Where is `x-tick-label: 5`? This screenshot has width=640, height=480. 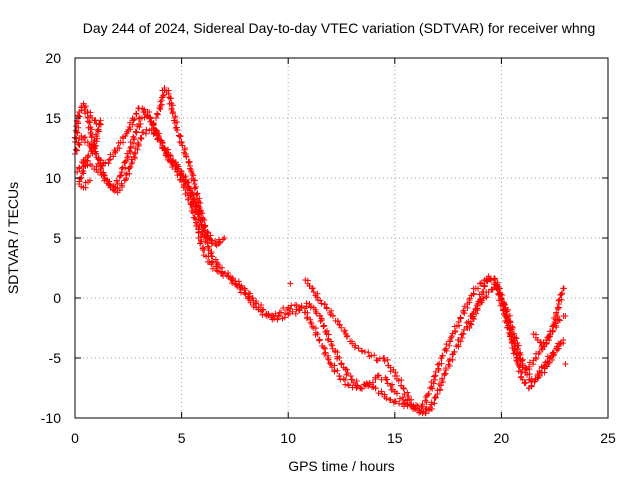
x-tick-label: 5 is located at coordinates (182, 438).